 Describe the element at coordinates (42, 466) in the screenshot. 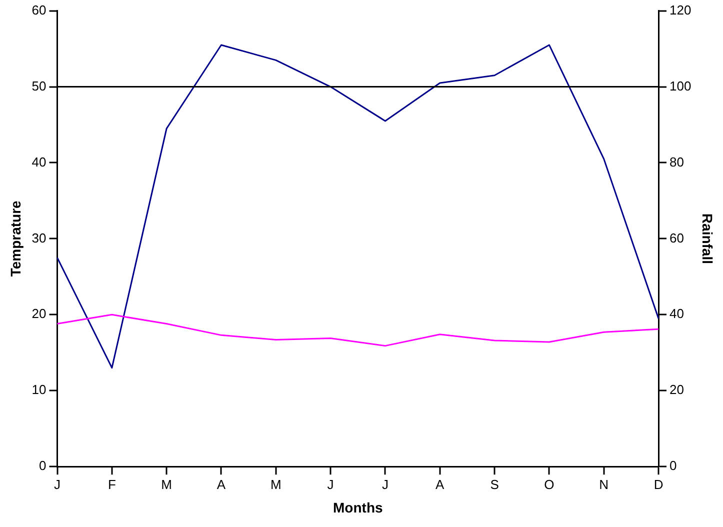

I see `y-tick-label: 0` at that location.